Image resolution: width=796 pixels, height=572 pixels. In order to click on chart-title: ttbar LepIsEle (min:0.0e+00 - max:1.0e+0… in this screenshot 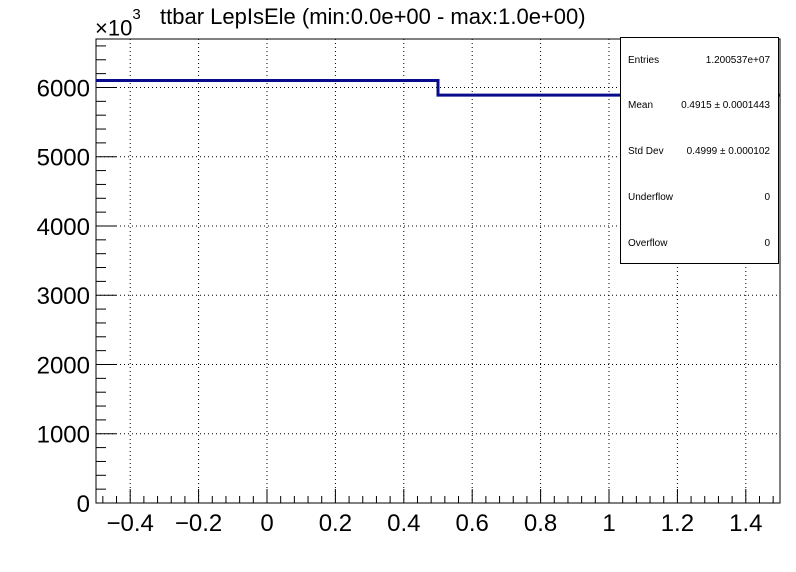, I will do `click(373, 16)`.